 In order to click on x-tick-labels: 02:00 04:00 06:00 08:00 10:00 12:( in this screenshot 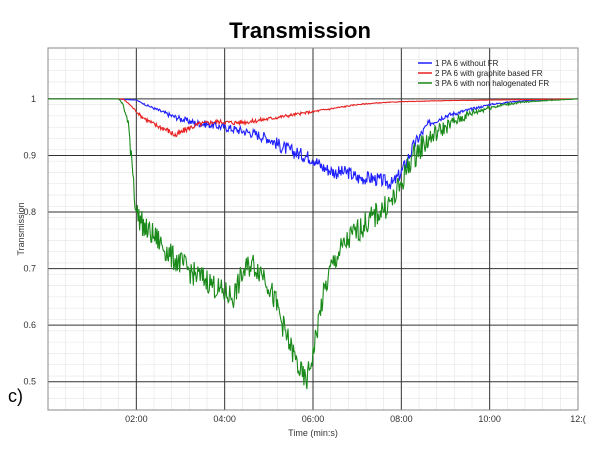, I will do `click(355, 419)`.